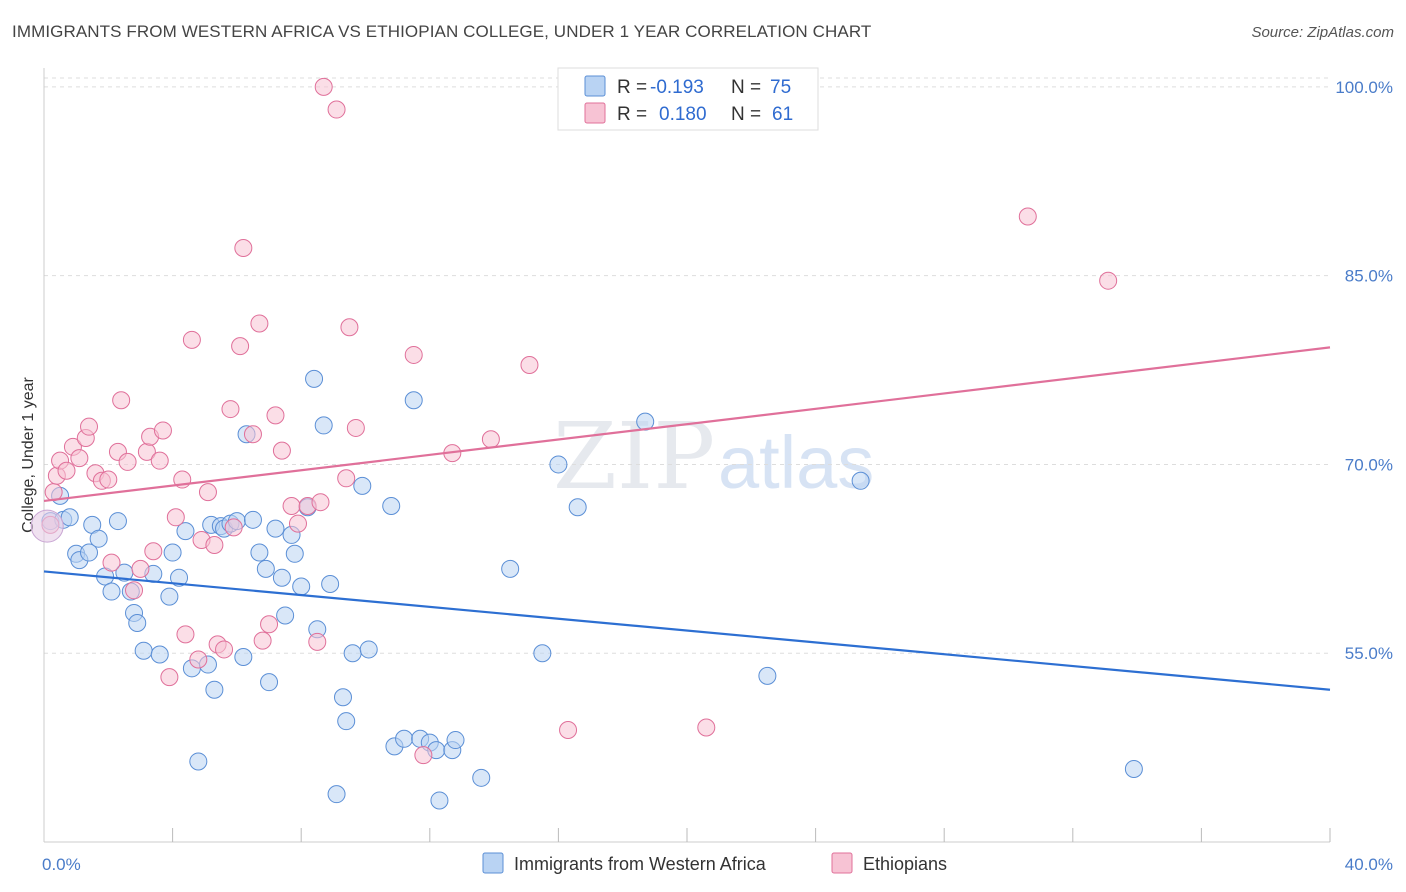 The image size is (1406, 892). What do you see at coordinates (905, 864) in the screenshot?
I see `legend-bottom-label-pink: Ethiopians` at bounding box center [905, 864].